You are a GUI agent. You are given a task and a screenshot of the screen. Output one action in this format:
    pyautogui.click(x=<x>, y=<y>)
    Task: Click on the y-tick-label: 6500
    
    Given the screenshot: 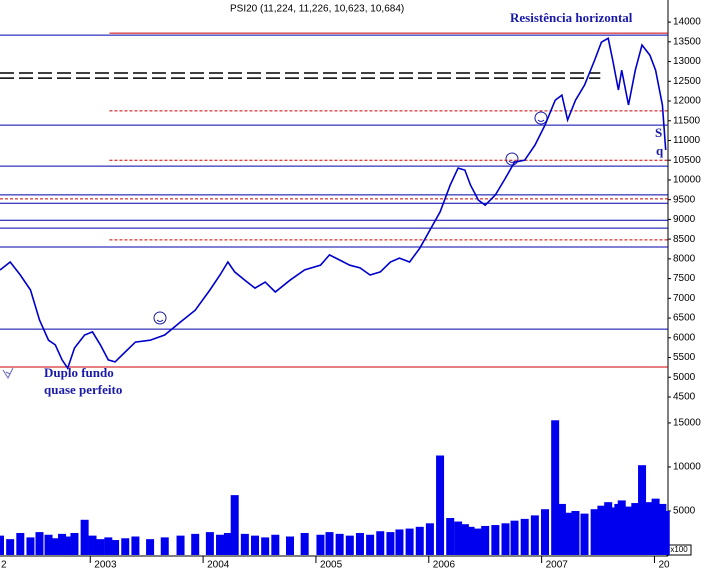 What is the action you would take?
    pyautogui.click(x=684, y=318)
    